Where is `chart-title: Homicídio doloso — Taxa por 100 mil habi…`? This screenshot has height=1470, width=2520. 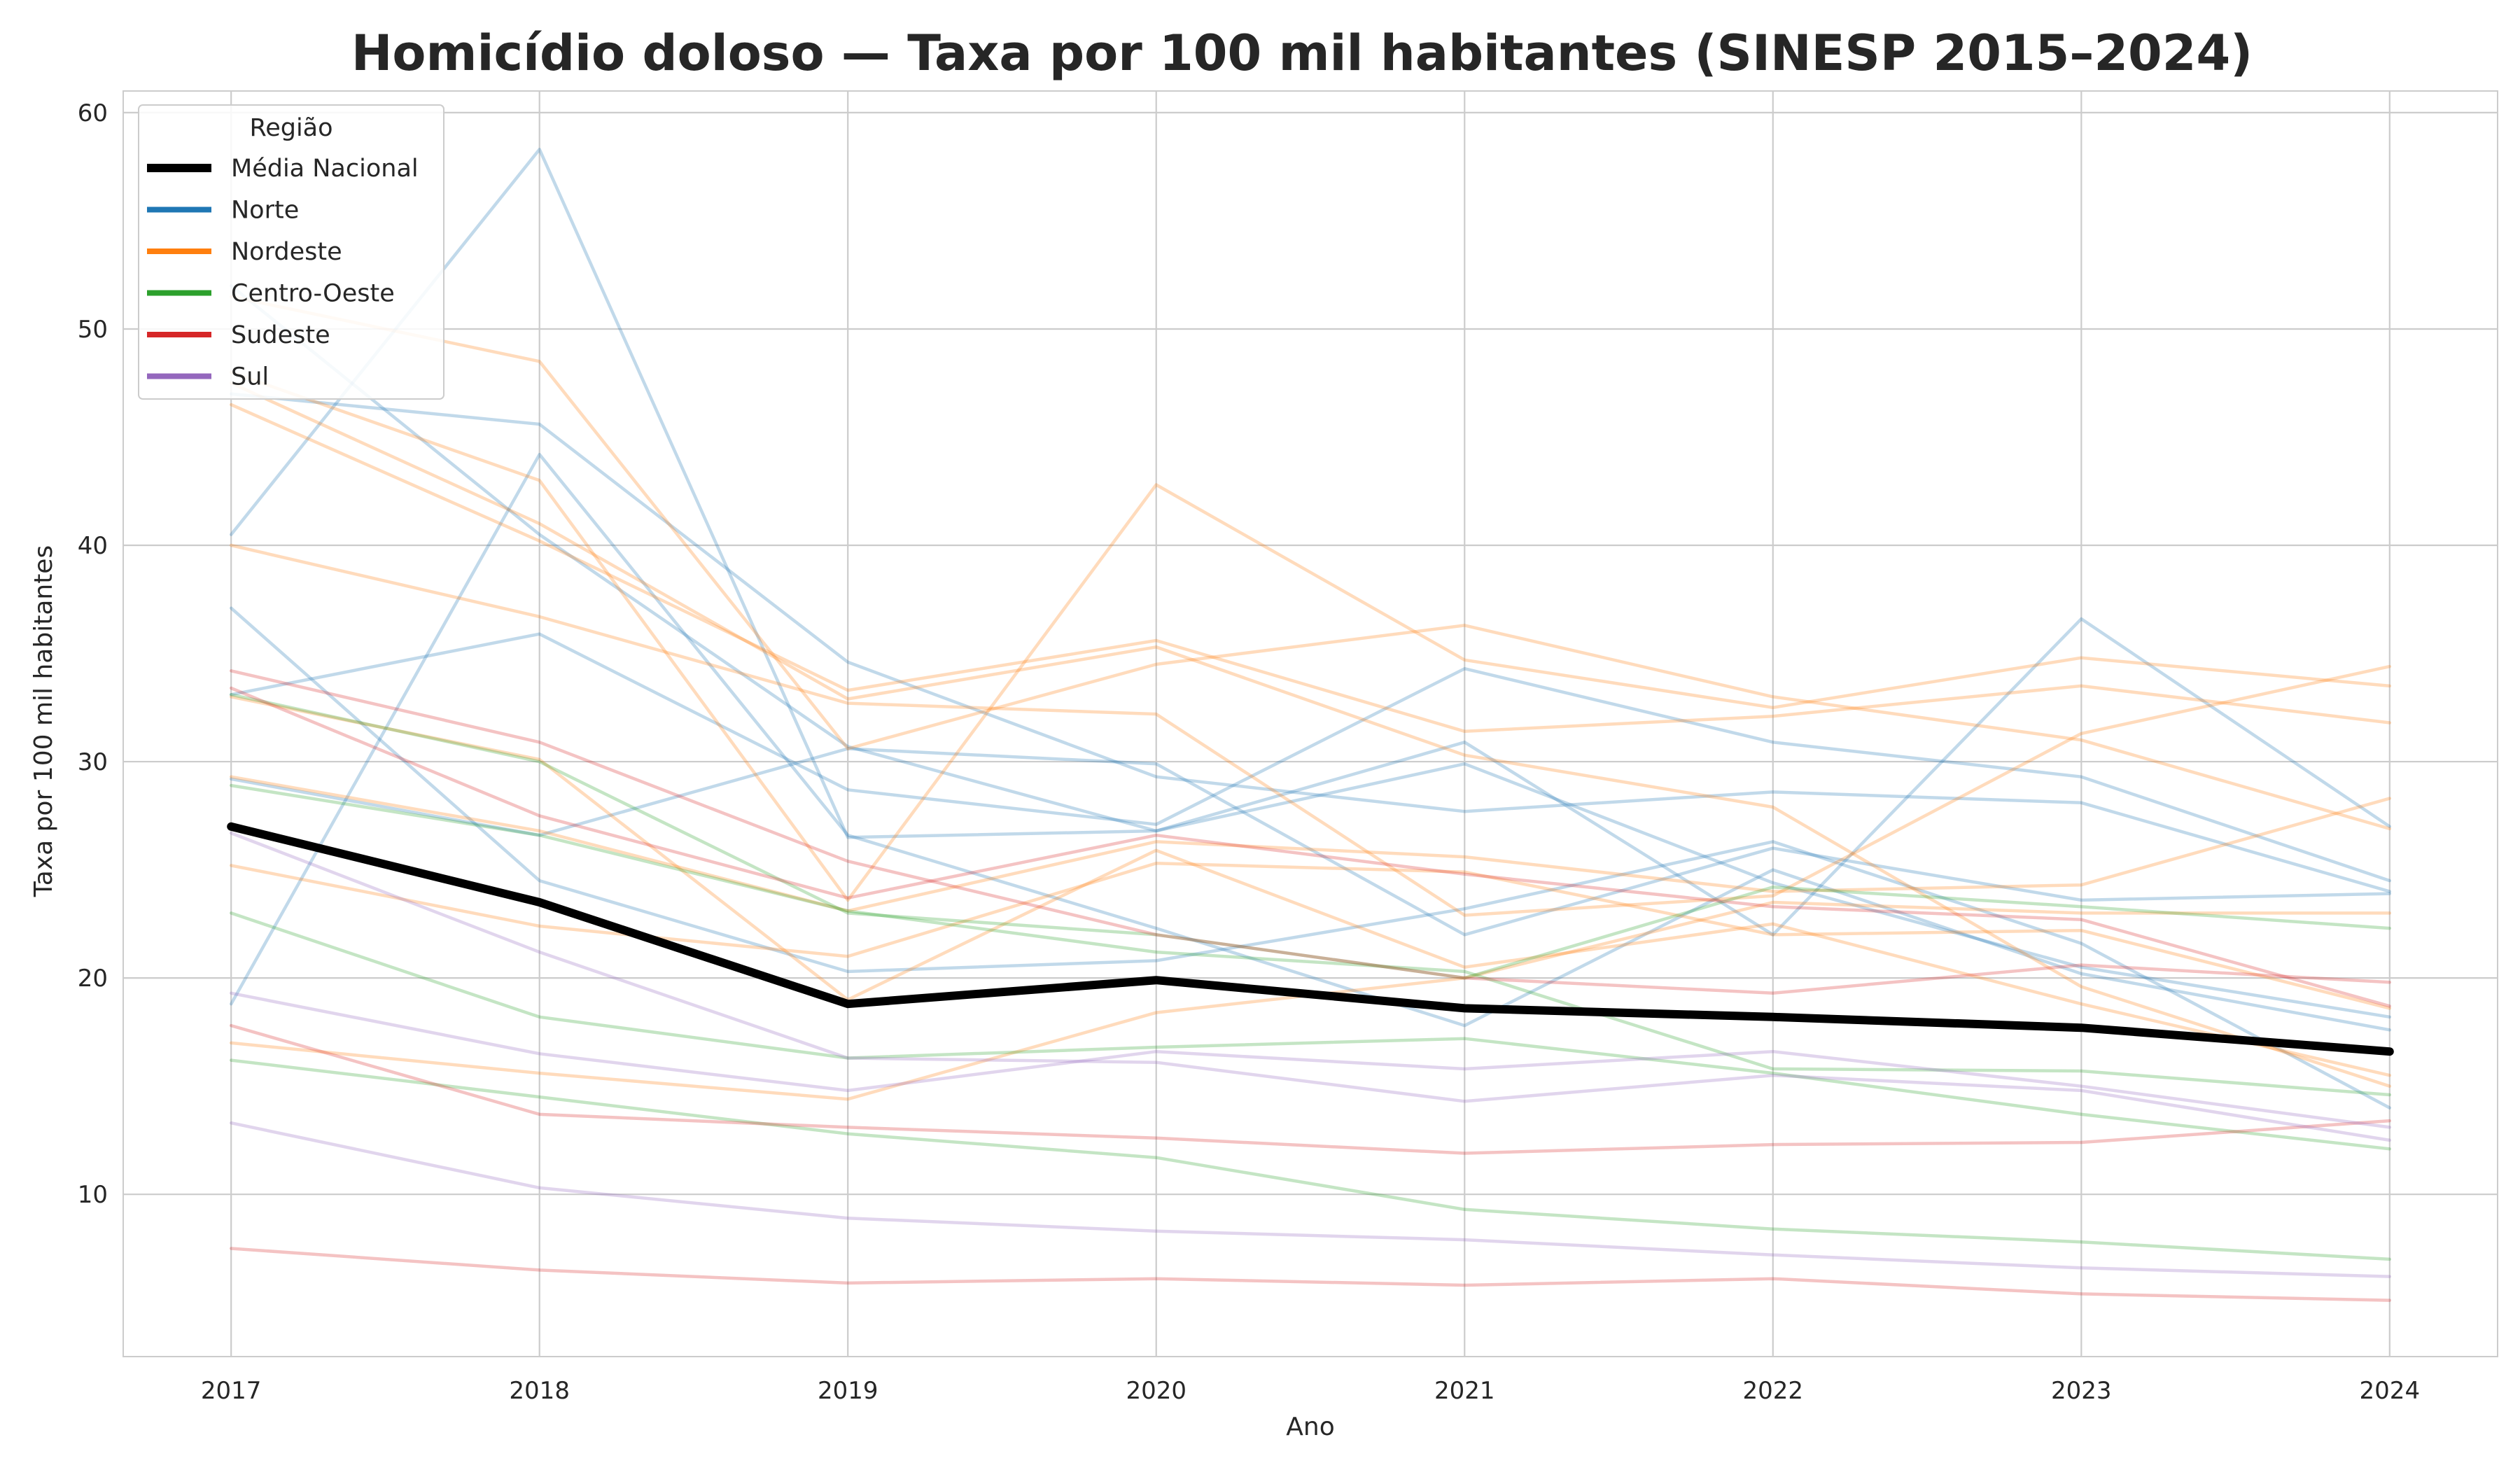 chart-title: Homicídio doloso — Taxa por 100 mil habi… is located at coordinates (1302, 53).